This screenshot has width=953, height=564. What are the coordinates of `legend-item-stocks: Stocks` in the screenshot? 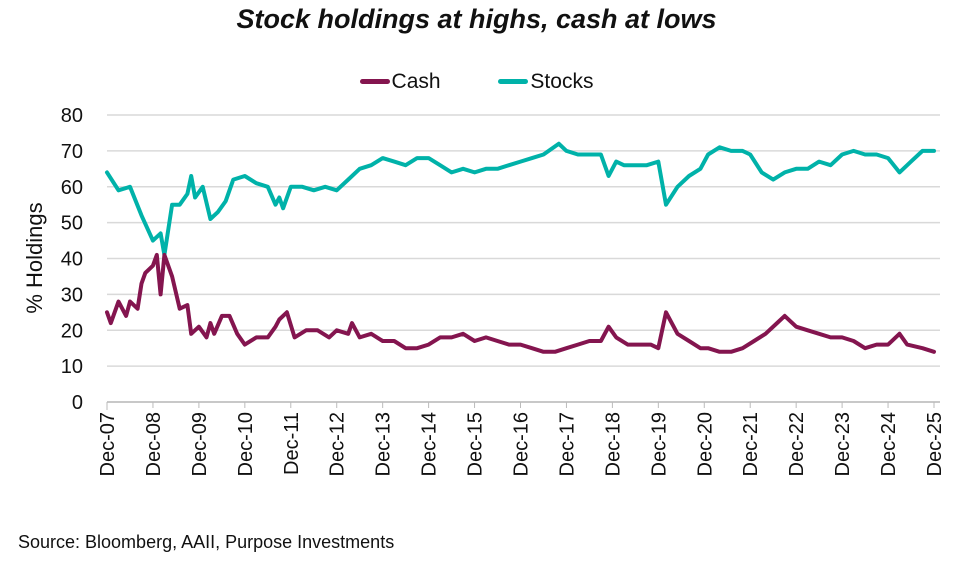 It's located at (545, 82).